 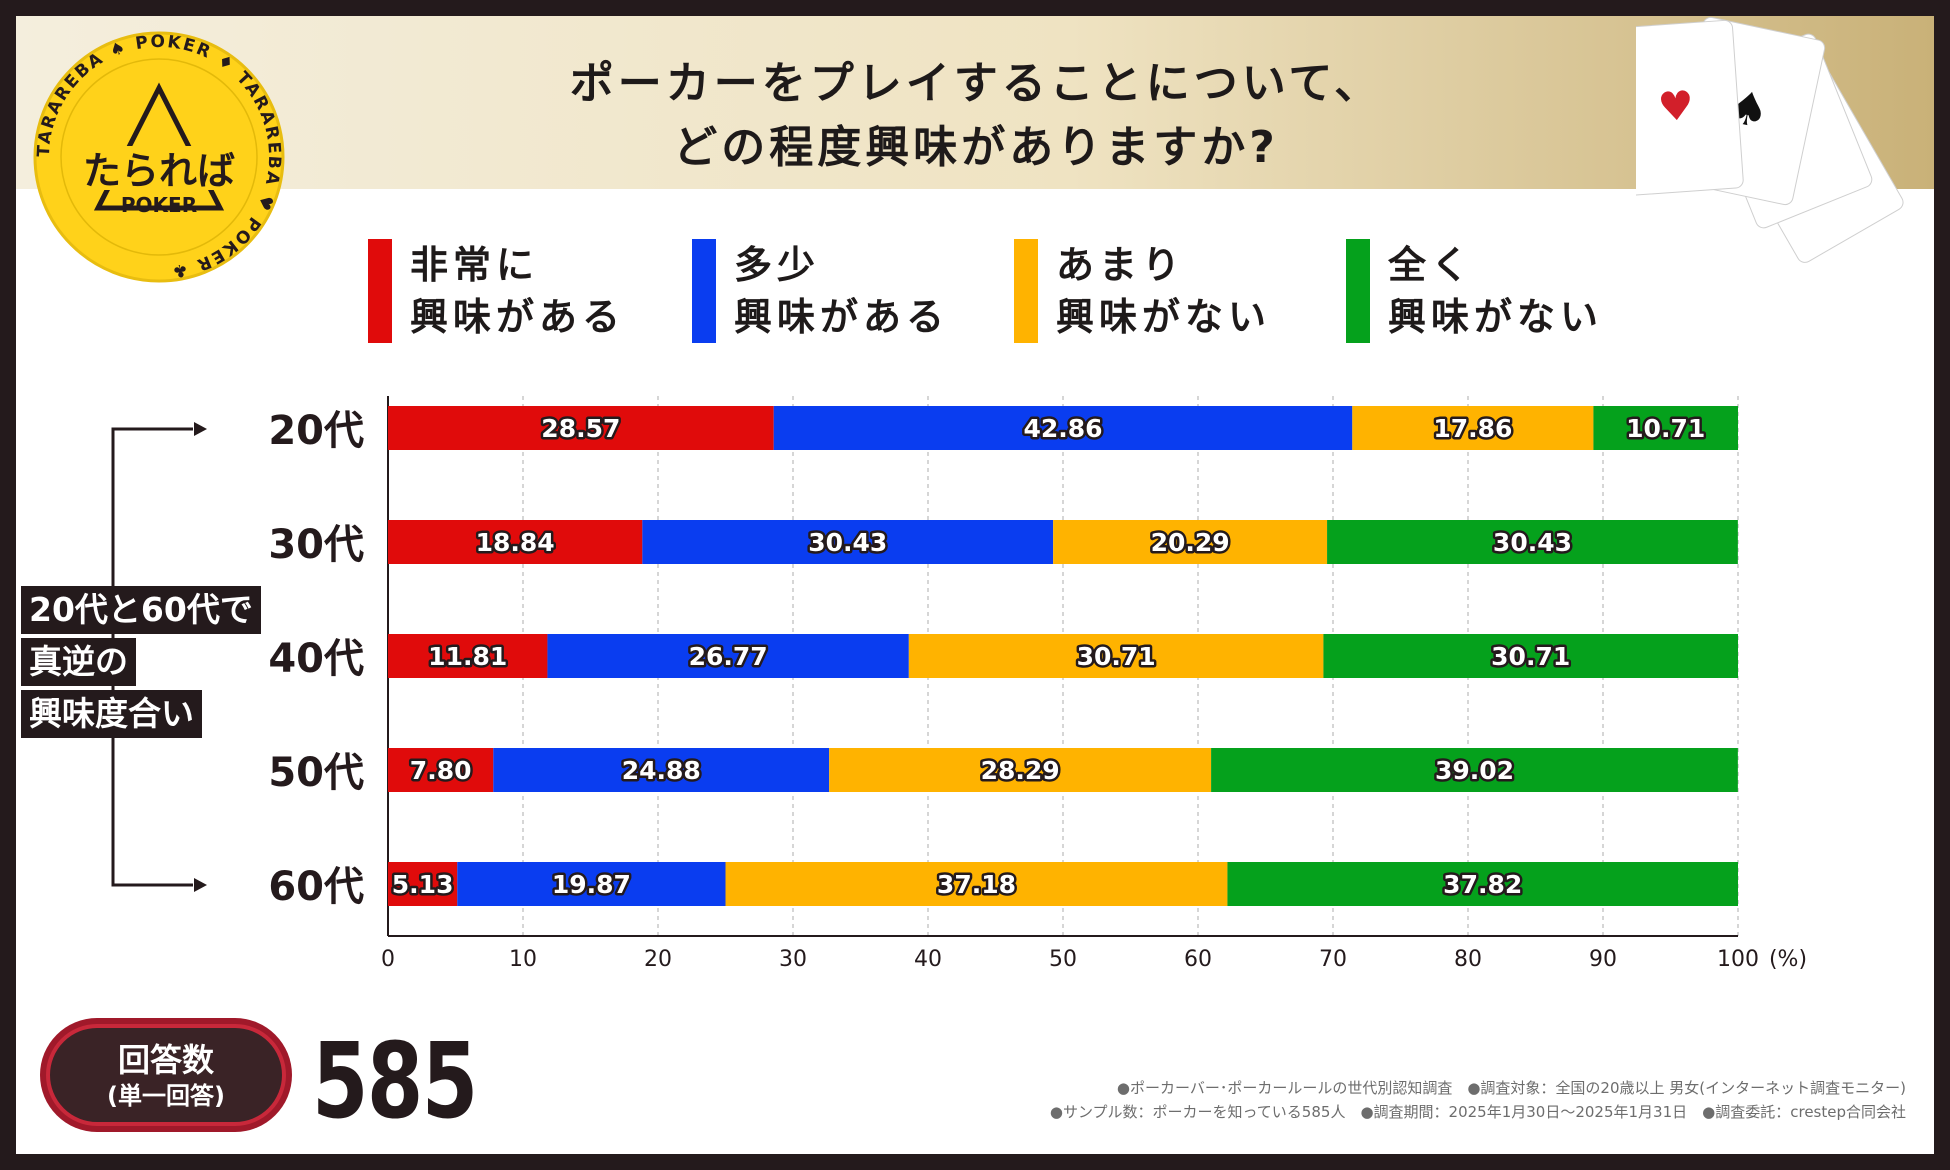 I want to click on data-label: 18.84, so click(x=515, y=542).